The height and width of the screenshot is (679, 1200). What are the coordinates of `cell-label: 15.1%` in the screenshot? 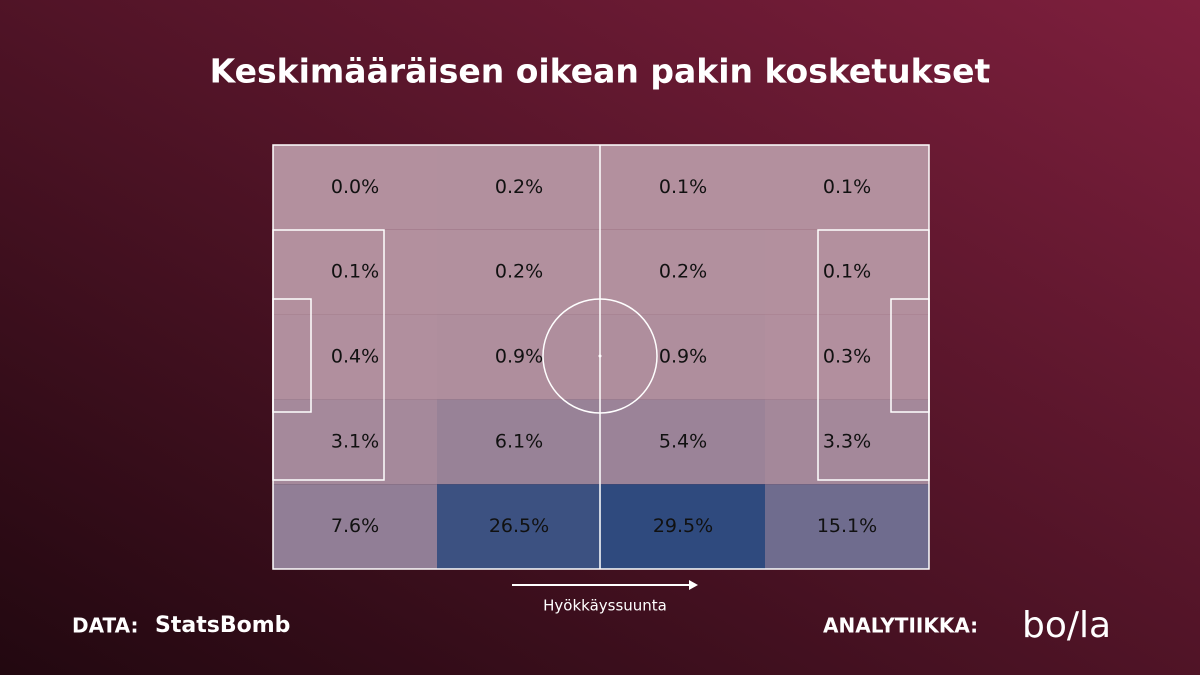 It's located at (847, 526).